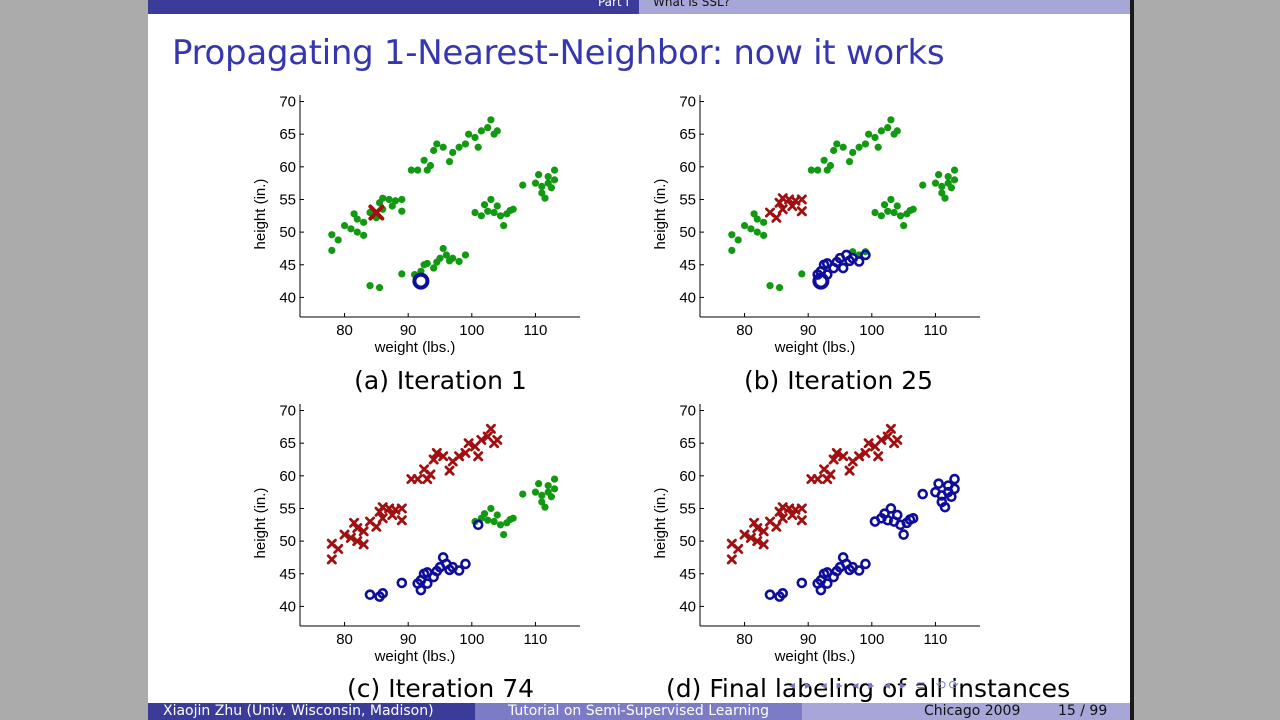 This screenshot has width=1280, height=720. Describe the element at coordinates (687, 265) in the screenshot. I see `y-tick-label: 45` at that location.